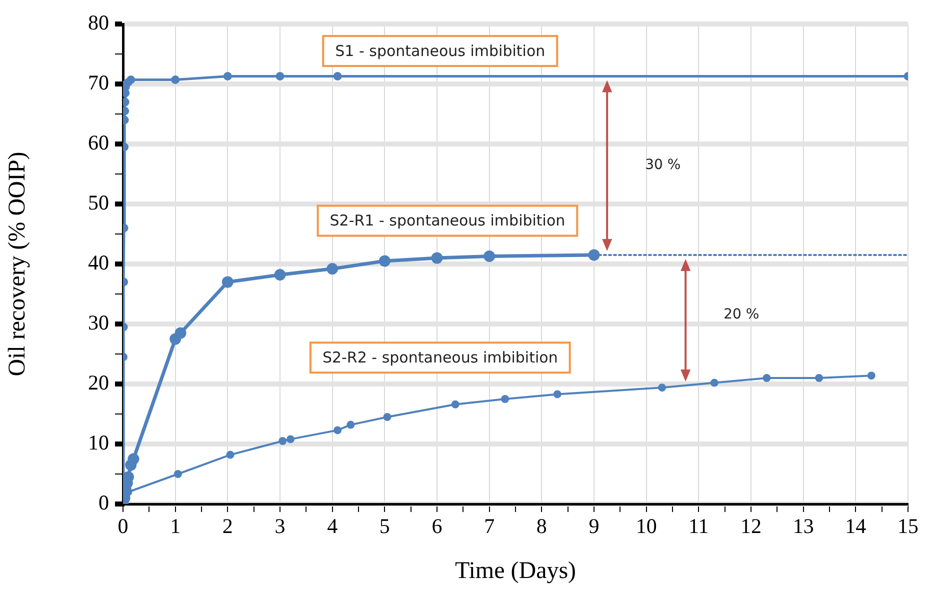 This screenshot has width=928, height=608. What do you see at coordinates (751, 526) in the screenshot?
I see `x-tick-label: 12` at bounding box center [751, 526].